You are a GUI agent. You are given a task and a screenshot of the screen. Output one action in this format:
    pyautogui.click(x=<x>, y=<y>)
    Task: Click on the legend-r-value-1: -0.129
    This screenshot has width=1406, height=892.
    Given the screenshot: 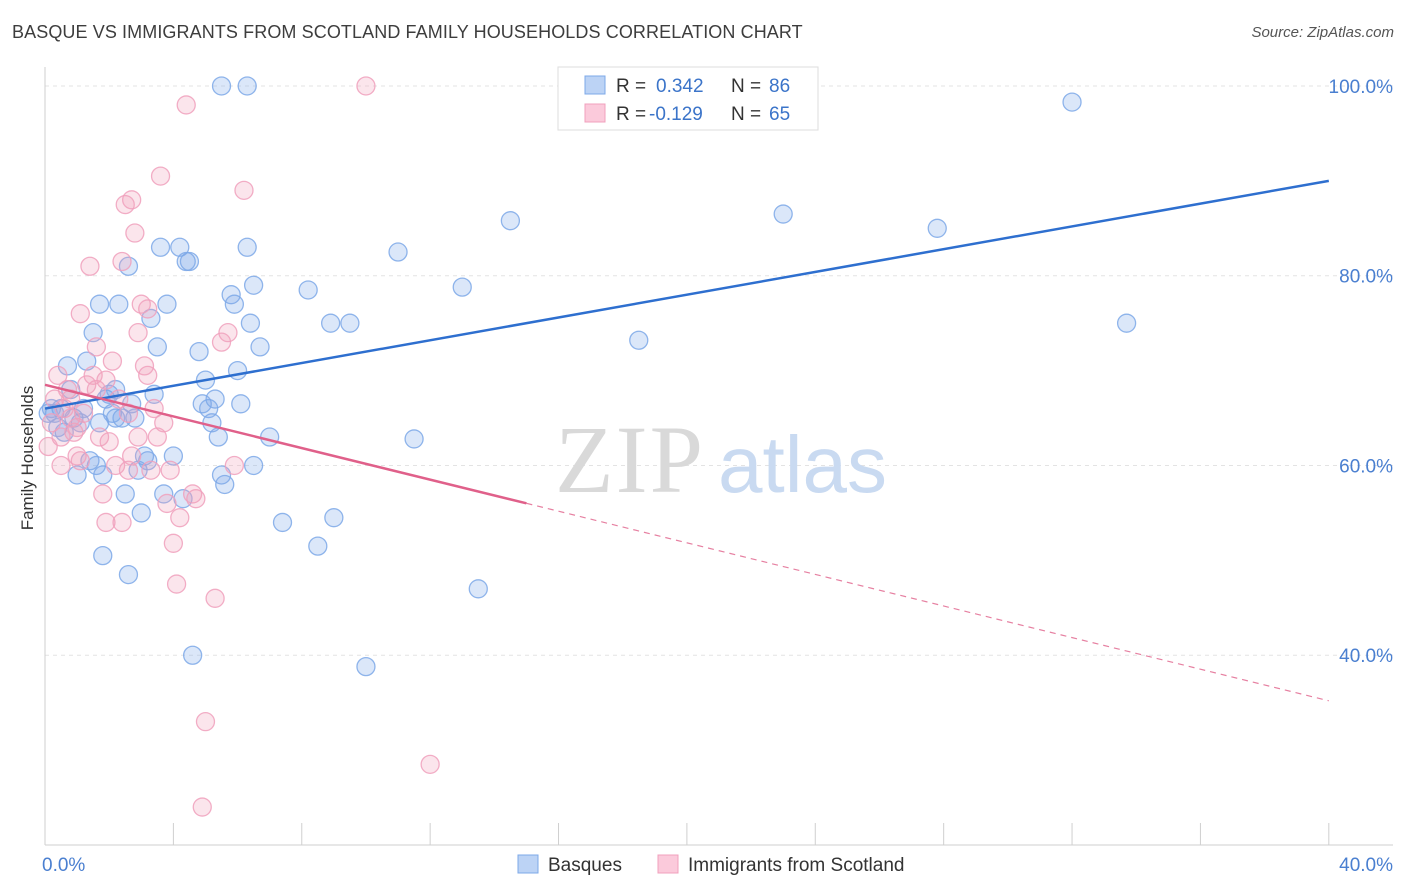 What is the action you would take?
    pyautogui.click(x=676, y=114)
    